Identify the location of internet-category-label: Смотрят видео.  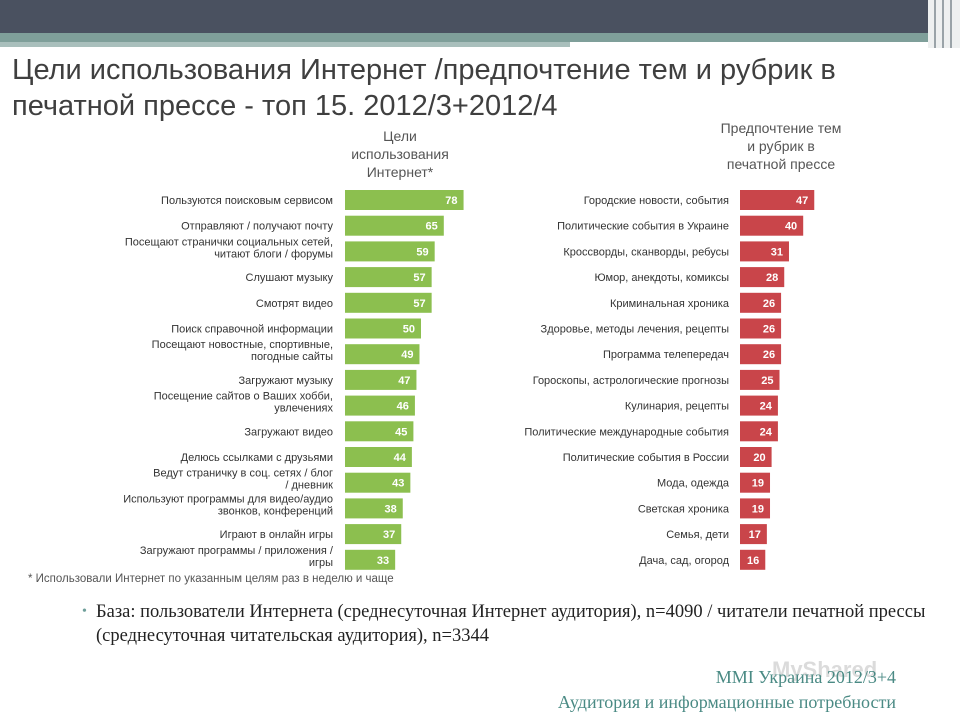
(294, 304).